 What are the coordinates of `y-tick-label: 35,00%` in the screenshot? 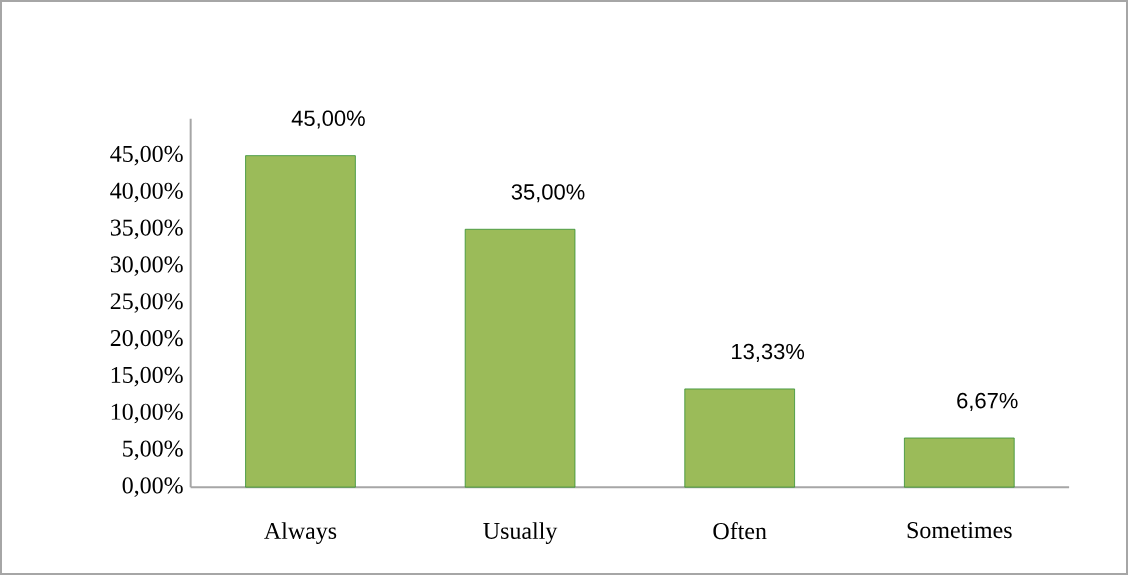 It's located at (146, 229).